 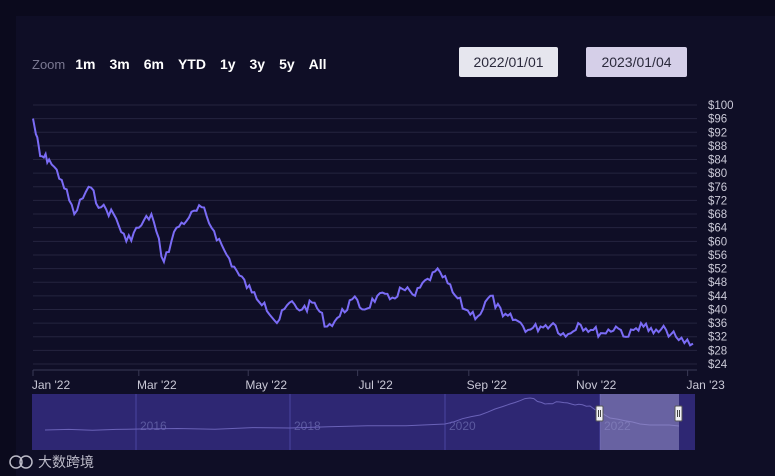 What do you see at coordinates (639, 422) in the screenshot?
I see `navigator-selection` at bounding box center [639, 422].